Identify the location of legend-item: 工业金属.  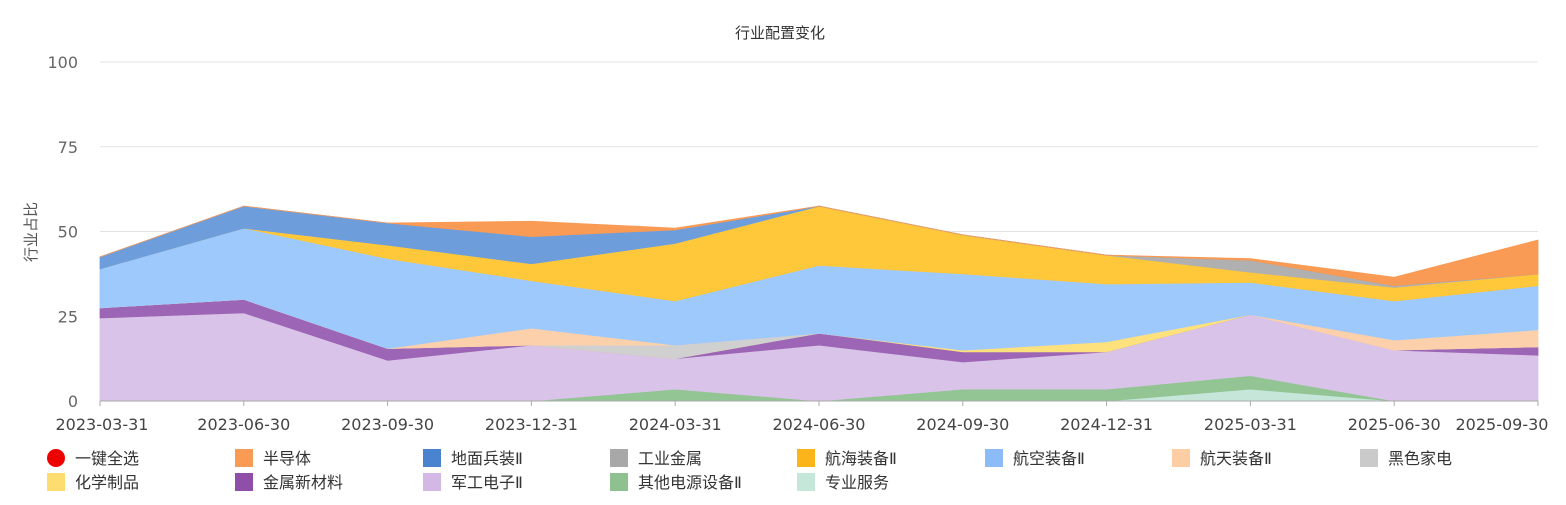
(656, 458).